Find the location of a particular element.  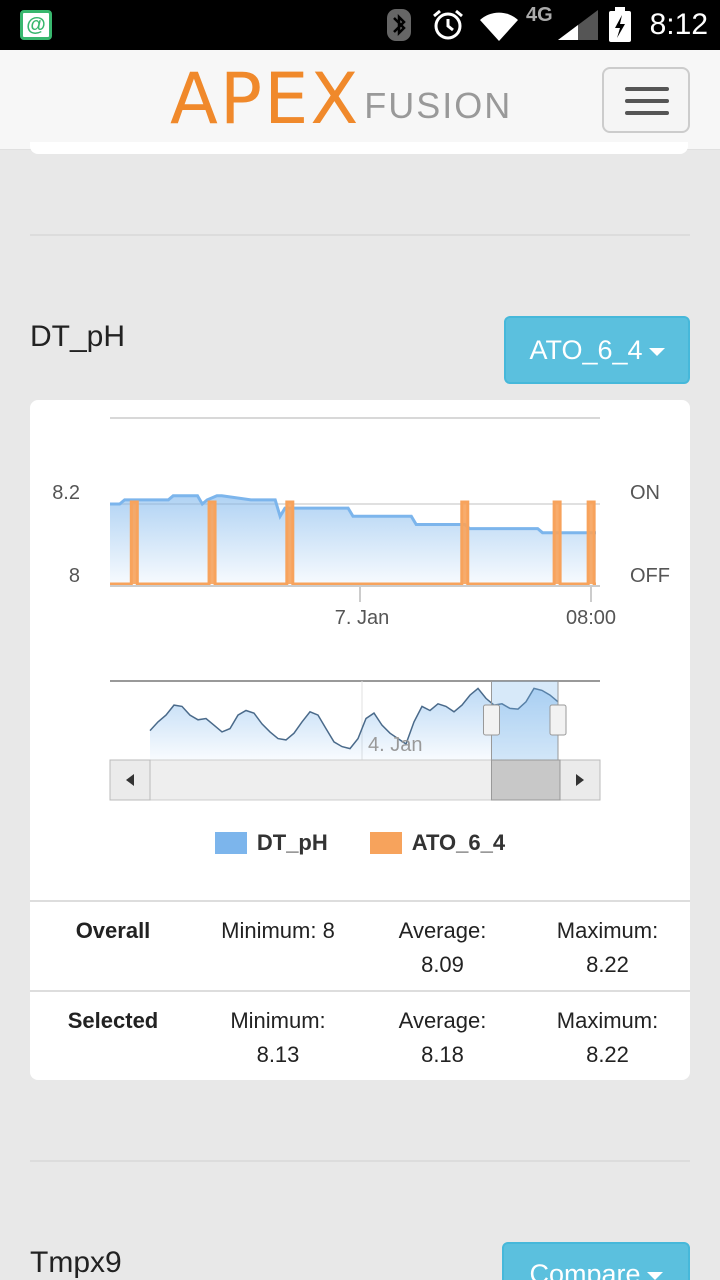

stat-minimum: Minimum: 8 is located at coordinates (278, 946).